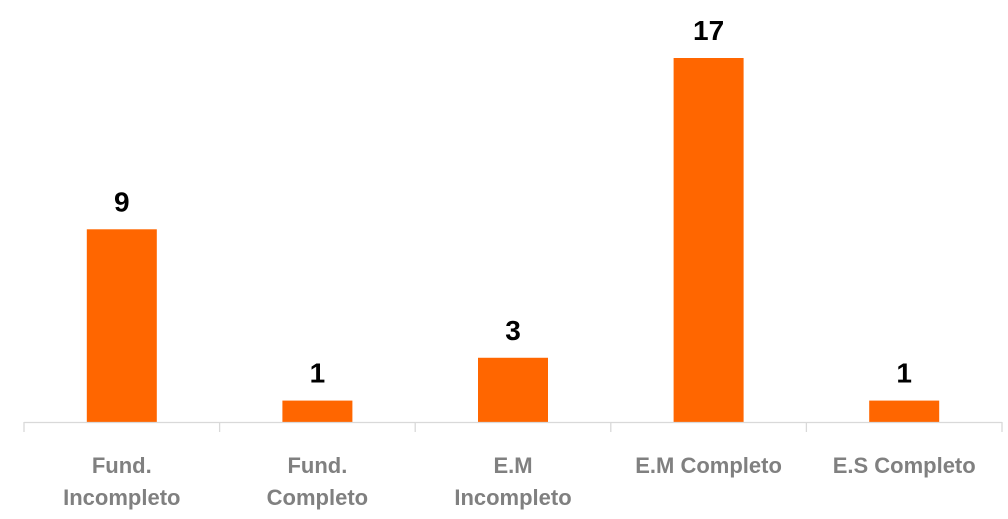 This screenshot has height=519, width=1008. What do you see at coordinates (904, 465) in the screenshot?
I see `category-label: E.S Completo` at bounding box center [904, 465].